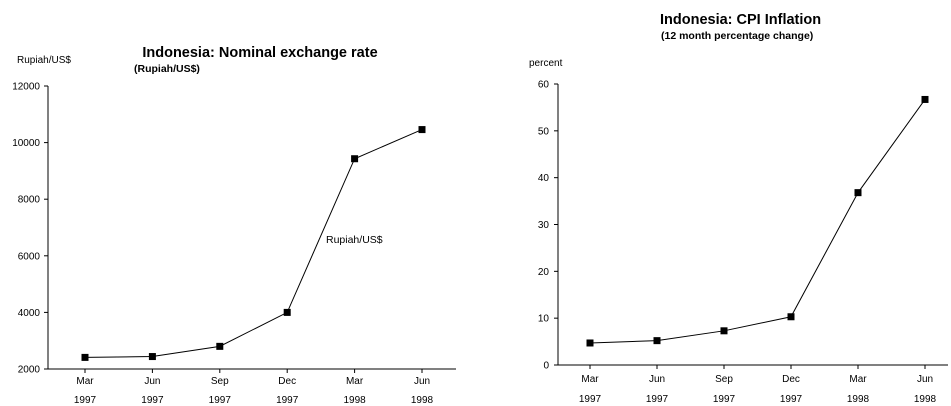 This screenshot has width=951, height=406. What do you see at coordinates (544, 85) in the screenshot?
I see `y-tick-label: 60` at bounding box center [544, 85].